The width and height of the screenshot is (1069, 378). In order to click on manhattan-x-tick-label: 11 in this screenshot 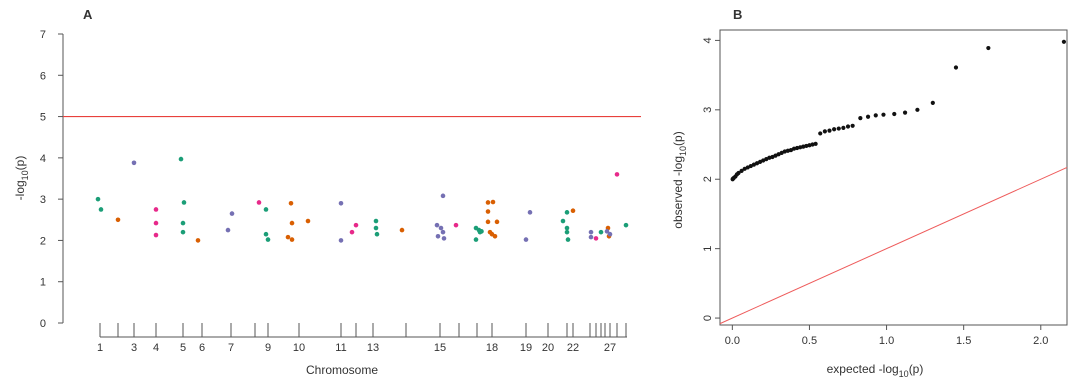, I will do `click(340, 348)`.